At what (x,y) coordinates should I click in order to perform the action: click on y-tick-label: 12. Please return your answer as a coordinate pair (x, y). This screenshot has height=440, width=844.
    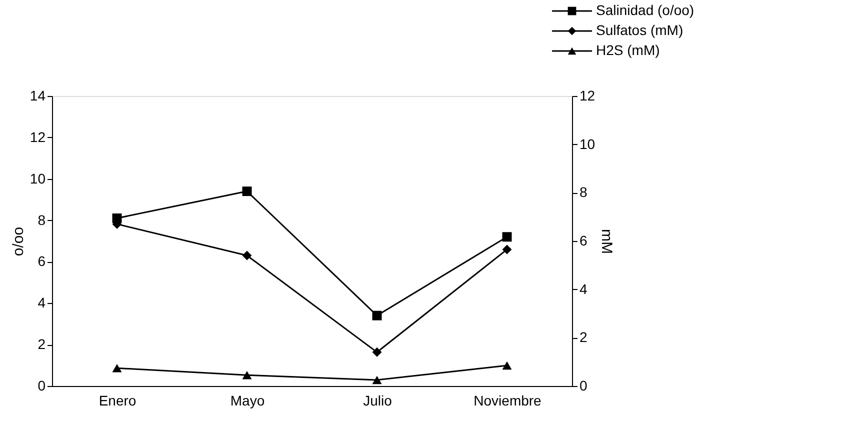
    Looking at the image, I should click on (38, 136).